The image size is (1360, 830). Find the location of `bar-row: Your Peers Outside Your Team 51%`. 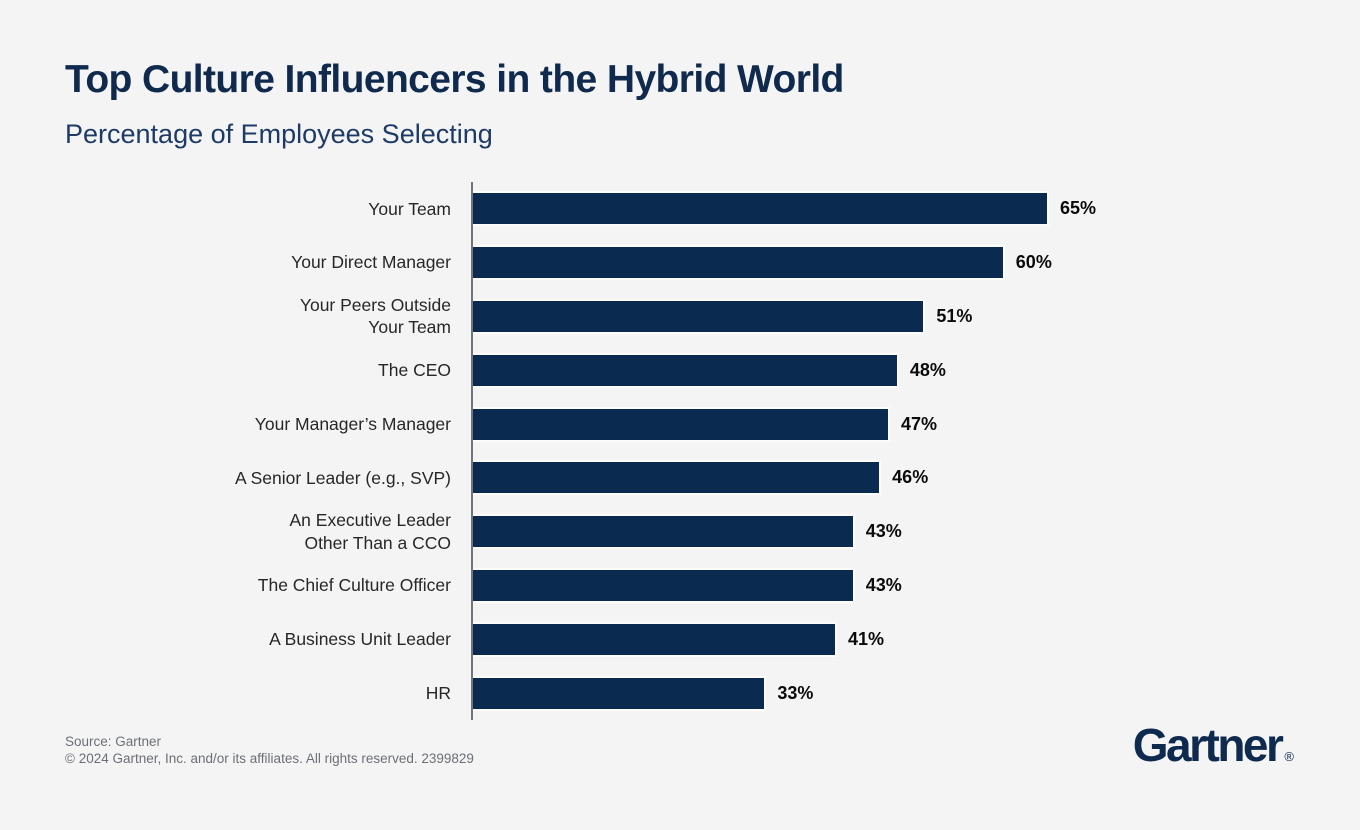

bar-row: Your Peers Outside Your Team 51% is located at coordinates (680, 317).